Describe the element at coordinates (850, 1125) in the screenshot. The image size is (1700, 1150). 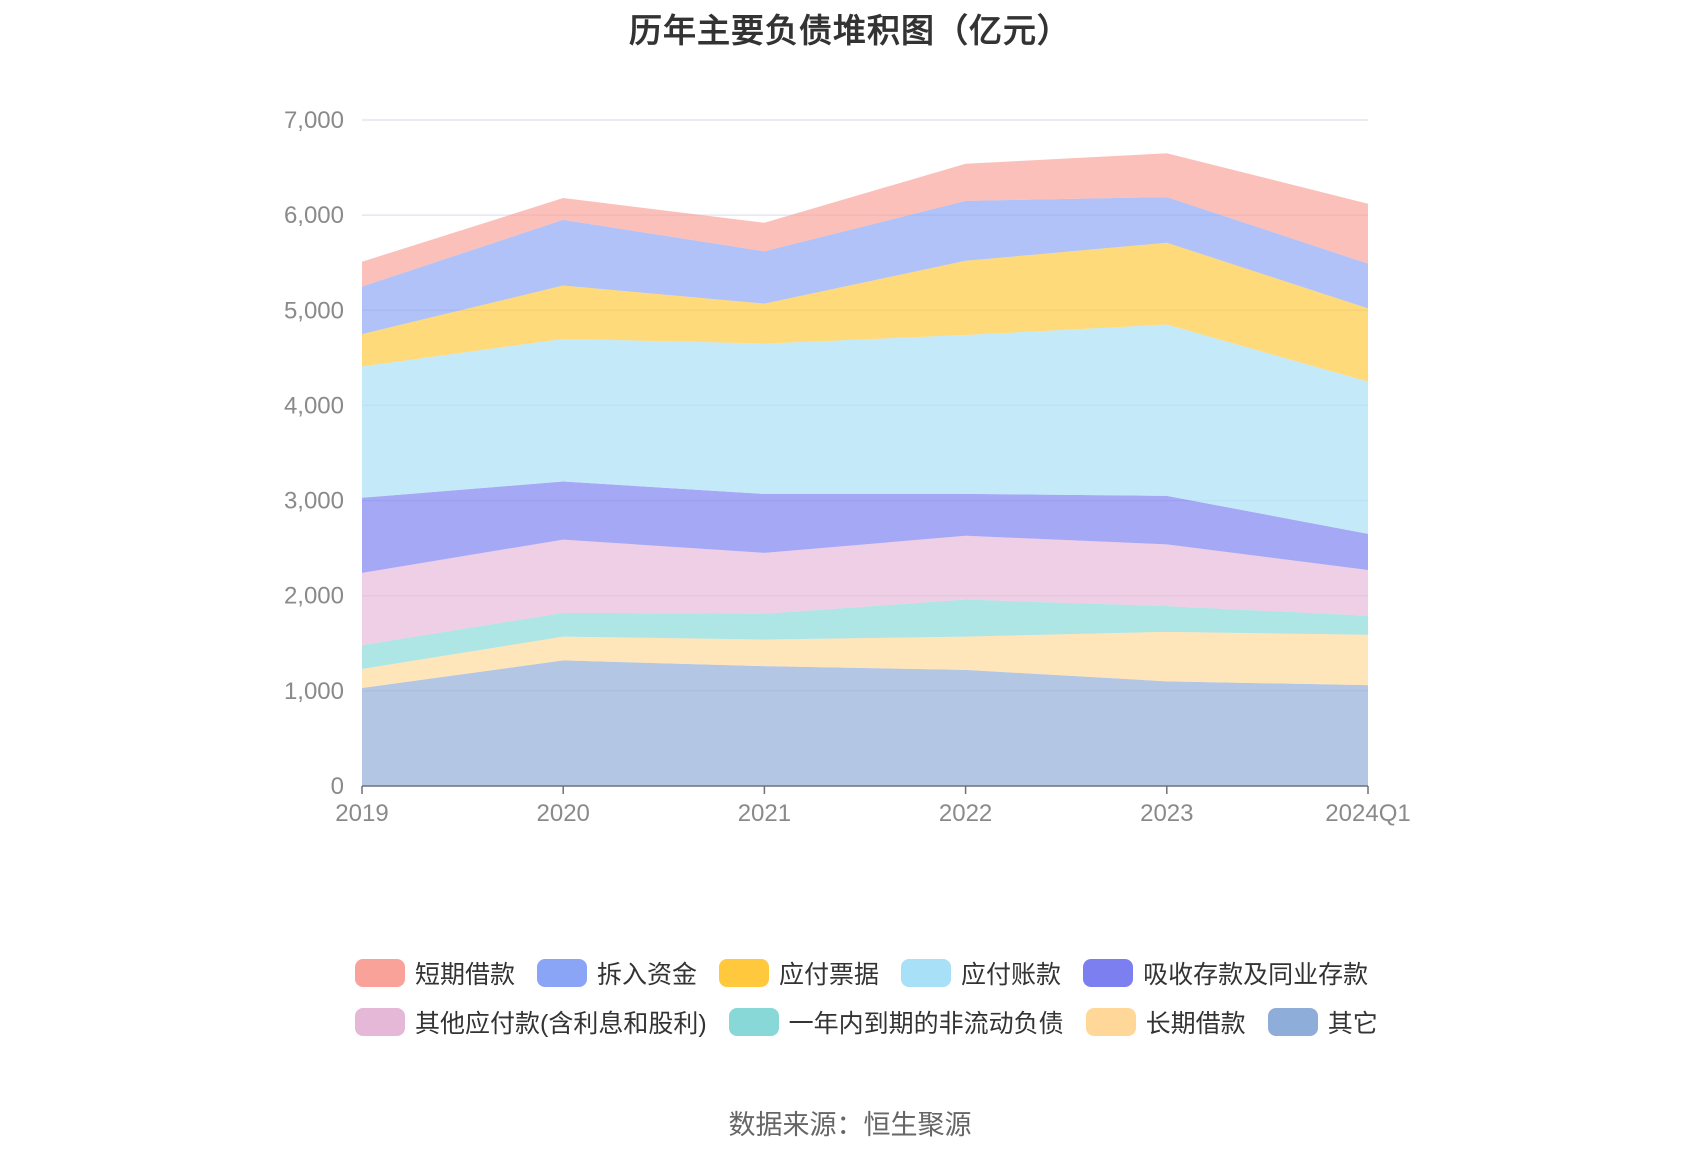
I see `data-source-note: 数据来源：恒生聚源` at that location.